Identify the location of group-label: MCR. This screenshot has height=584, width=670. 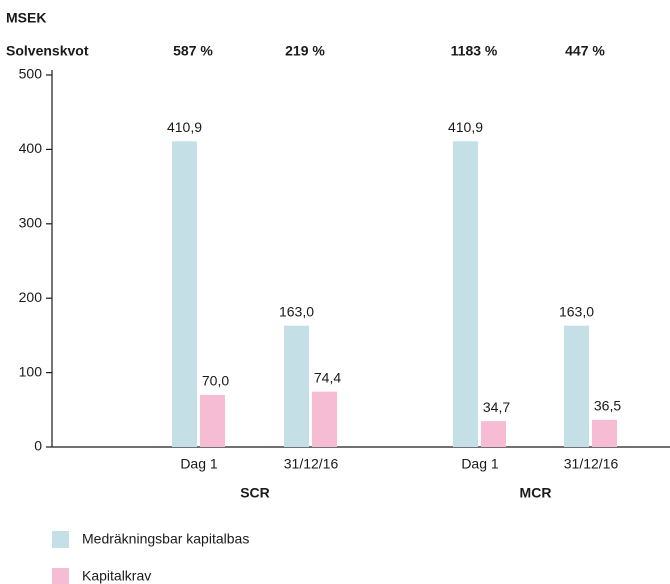
(536, 493).